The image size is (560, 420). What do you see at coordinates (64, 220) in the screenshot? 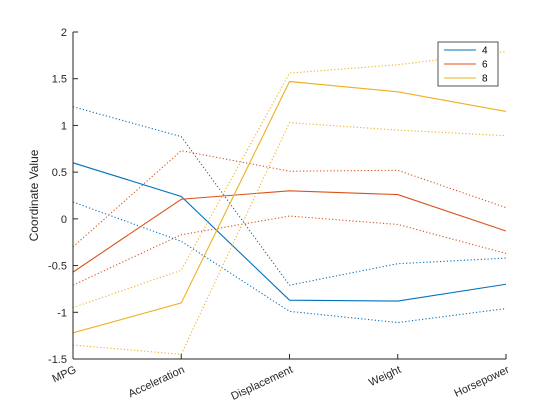
I see `y-tick-label: 0` at bounding box center [64, 220].